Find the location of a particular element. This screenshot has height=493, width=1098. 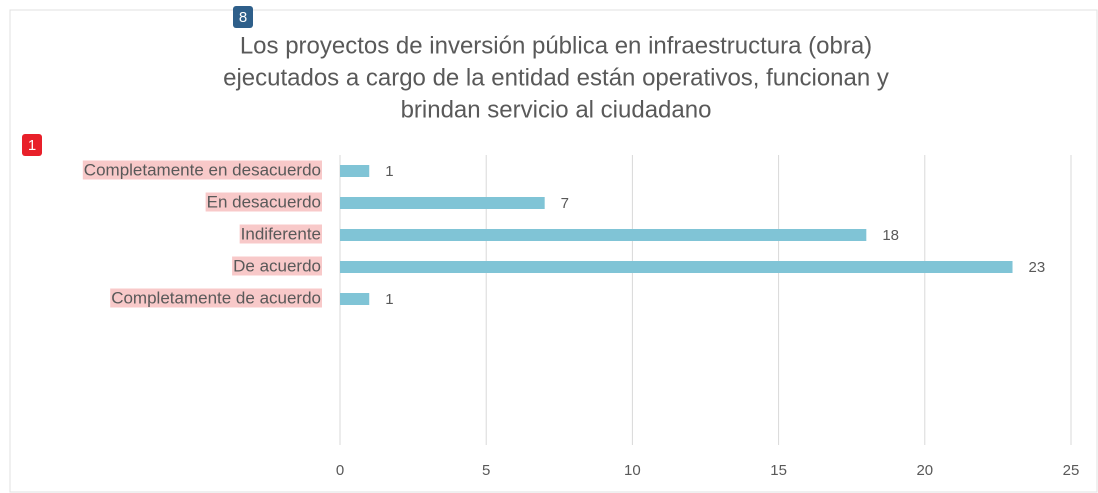

y-tick-label: De acuerdo is located at coordinates (277, 265).